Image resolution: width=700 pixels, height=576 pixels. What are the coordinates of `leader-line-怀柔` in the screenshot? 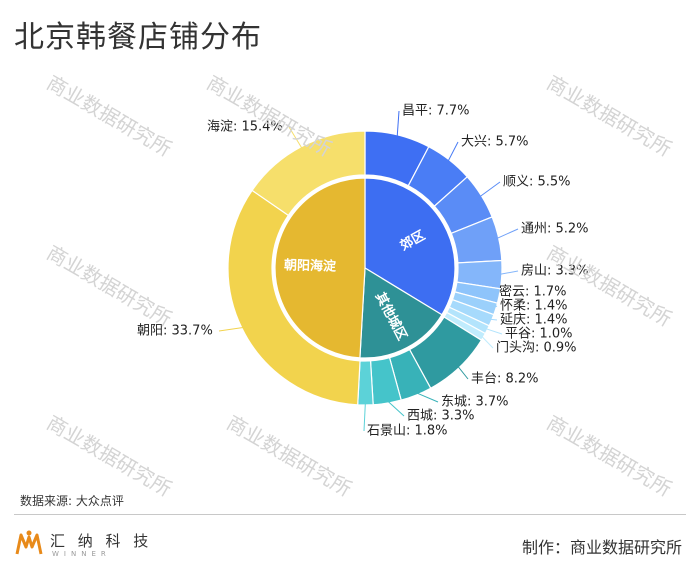 It's located at (495, 307).